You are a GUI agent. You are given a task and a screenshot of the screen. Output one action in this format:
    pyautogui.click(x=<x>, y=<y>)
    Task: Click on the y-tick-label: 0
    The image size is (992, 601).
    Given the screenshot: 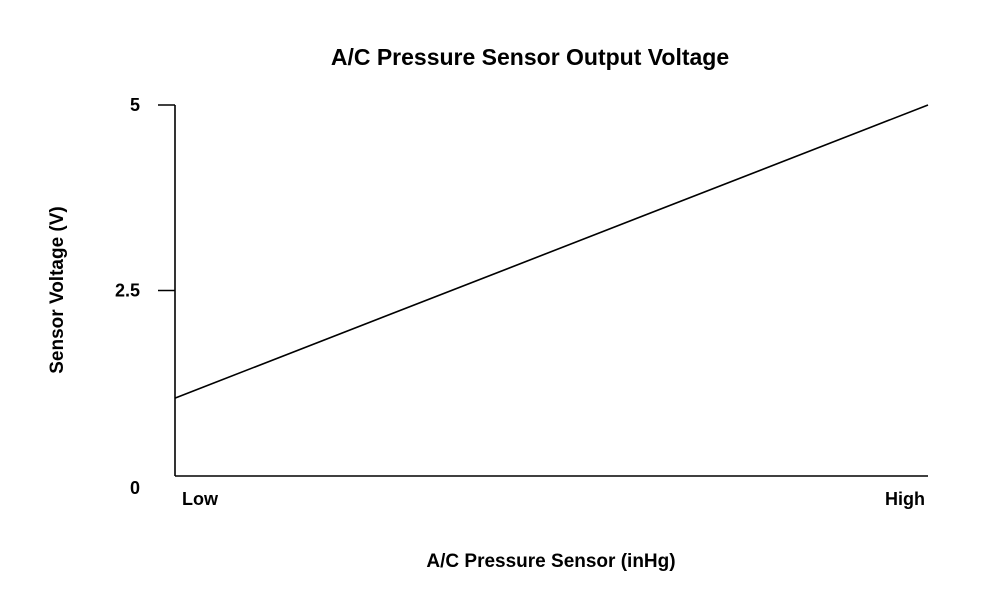 What is the action you would take?
    pyautogui.click(x=135, y=488)
    